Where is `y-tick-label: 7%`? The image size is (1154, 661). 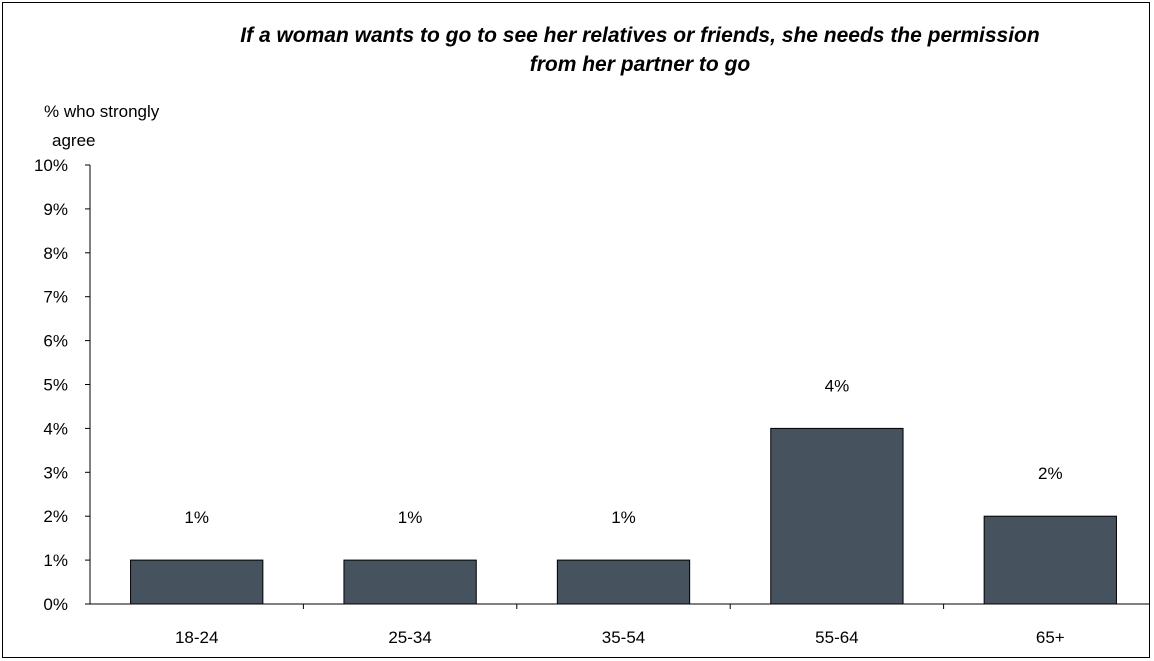 y-tick-label: 7% is located at coordinates (55, 297).